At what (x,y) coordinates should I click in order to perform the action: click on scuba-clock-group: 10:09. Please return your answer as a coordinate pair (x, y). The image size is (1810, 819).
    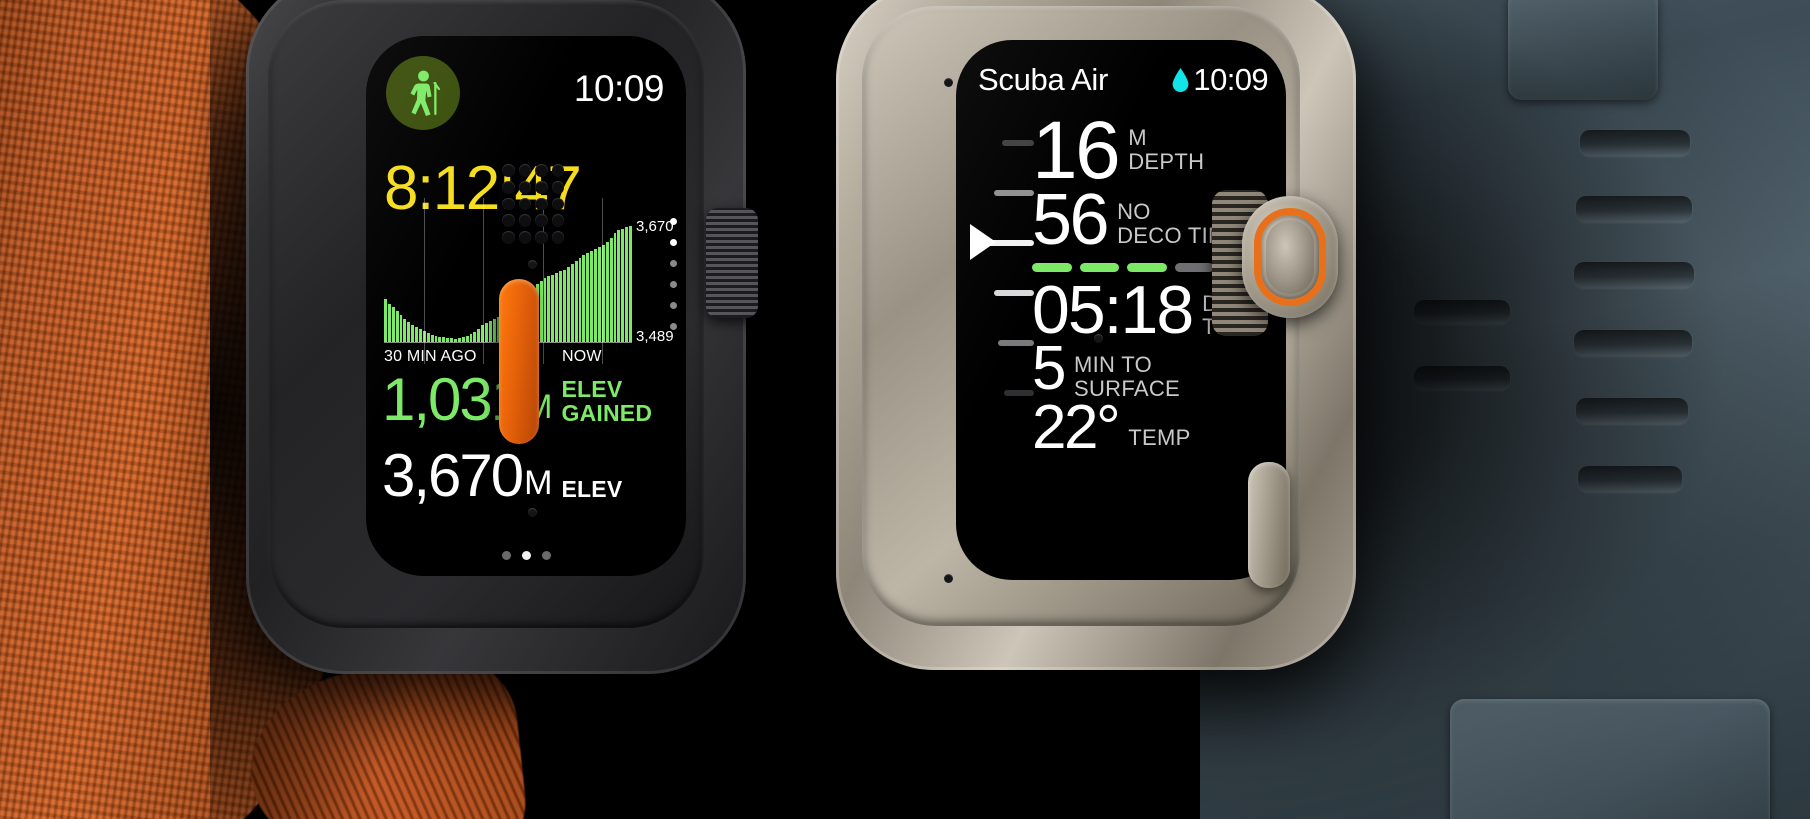
    Looking at the image, I should click on (1220, 80).